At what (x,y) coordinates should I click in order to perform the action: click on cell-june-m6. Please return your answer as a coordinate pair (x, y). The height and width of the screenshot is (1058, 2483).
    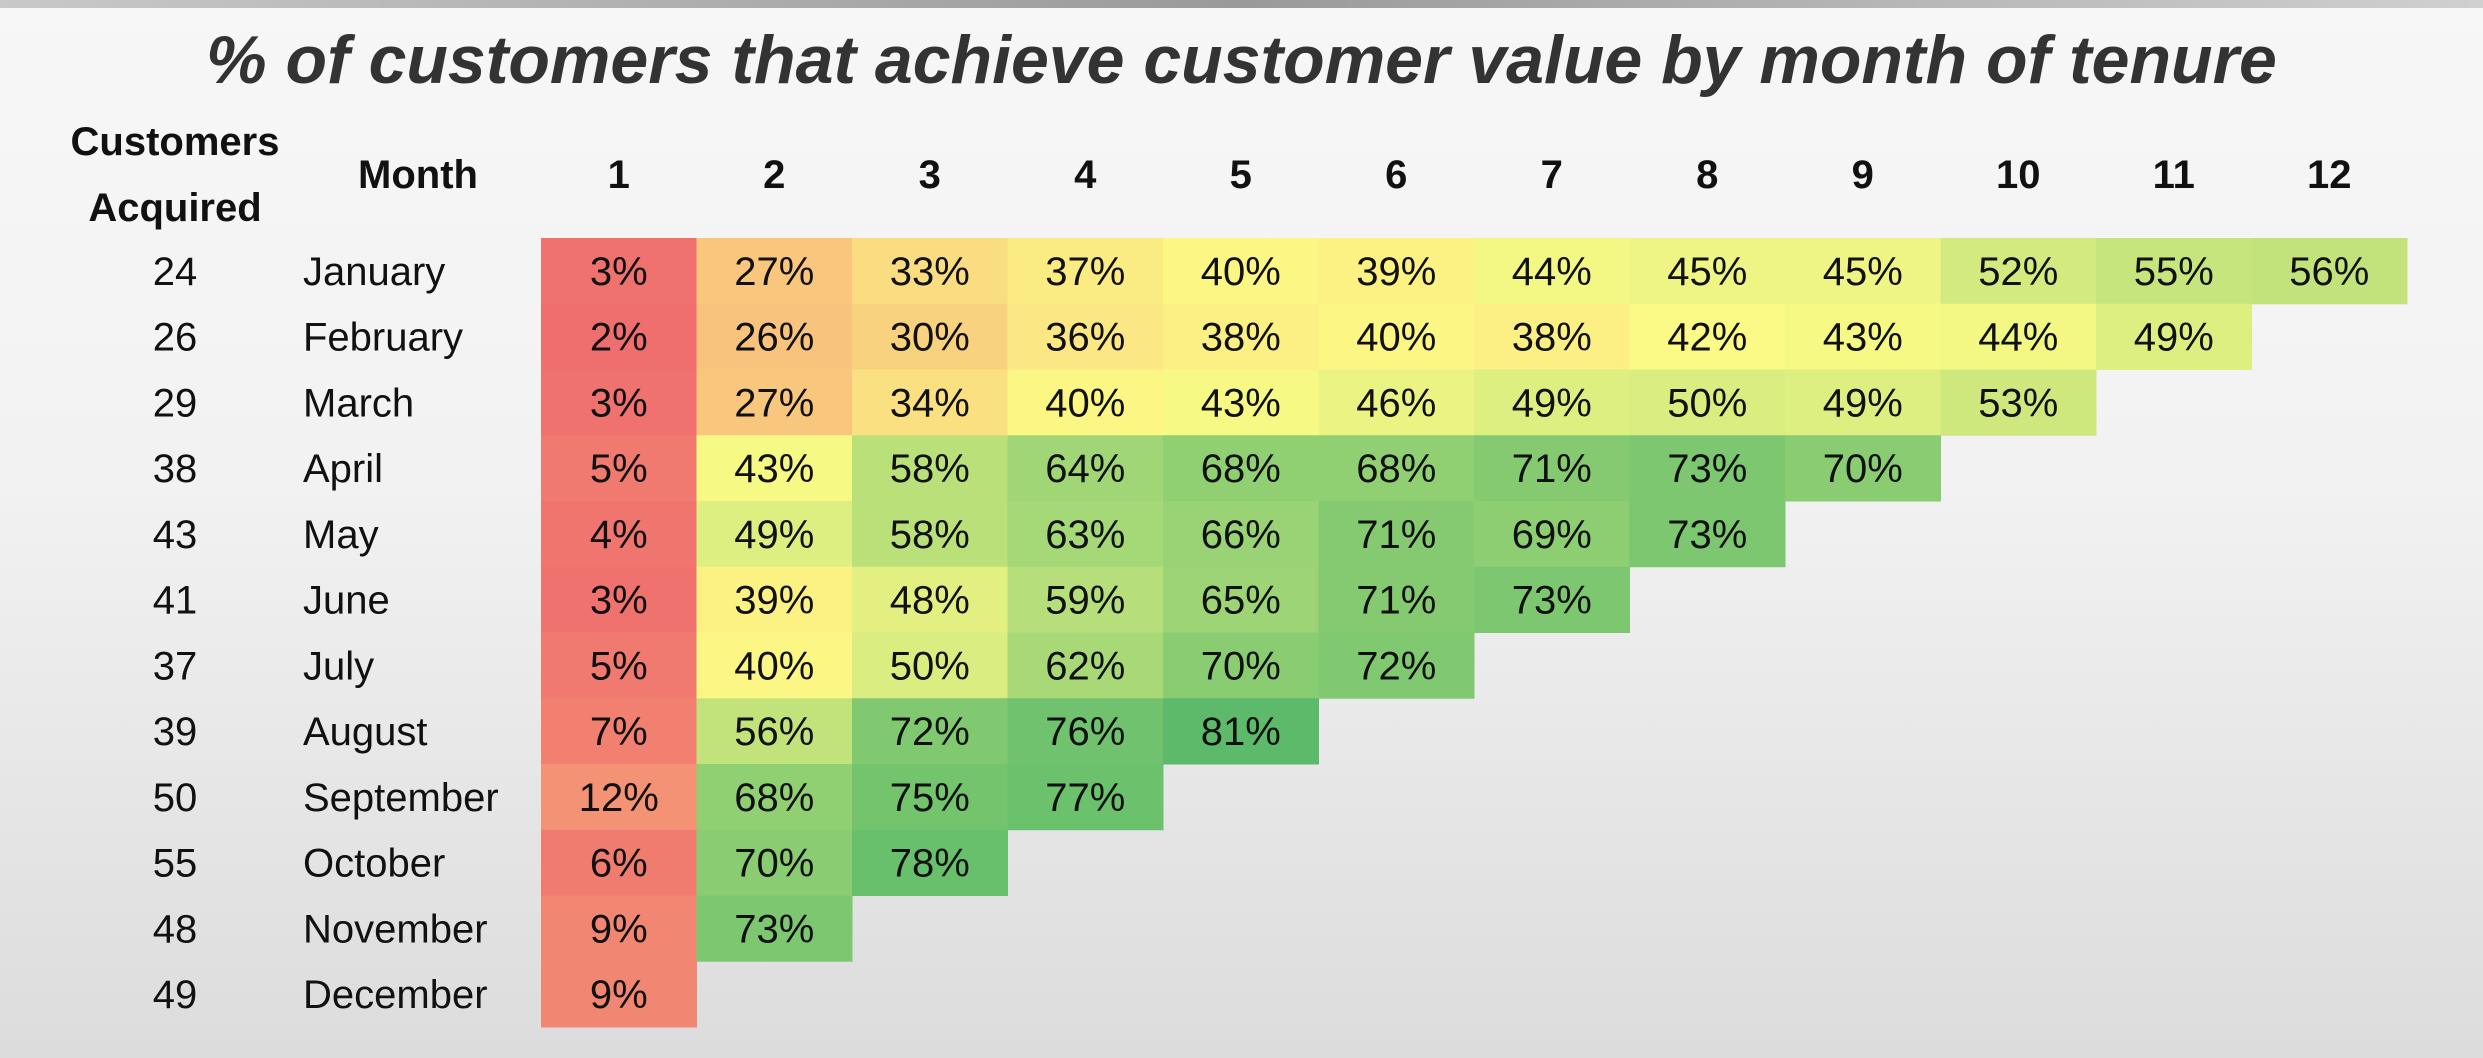
    Looking at the image, I should click on (1396, 599).